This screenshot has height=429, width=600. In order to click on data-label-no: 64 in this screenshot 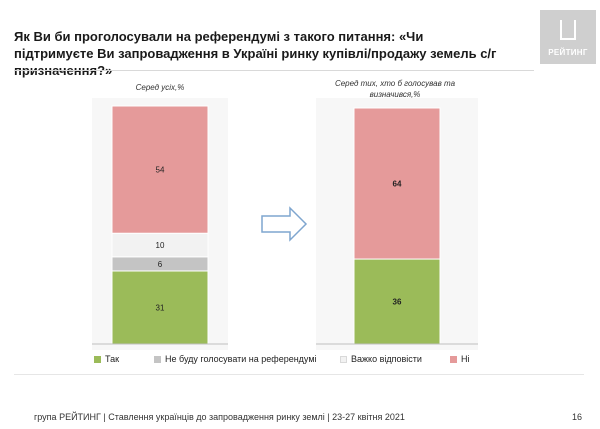, I will do `click(397, 184)`.